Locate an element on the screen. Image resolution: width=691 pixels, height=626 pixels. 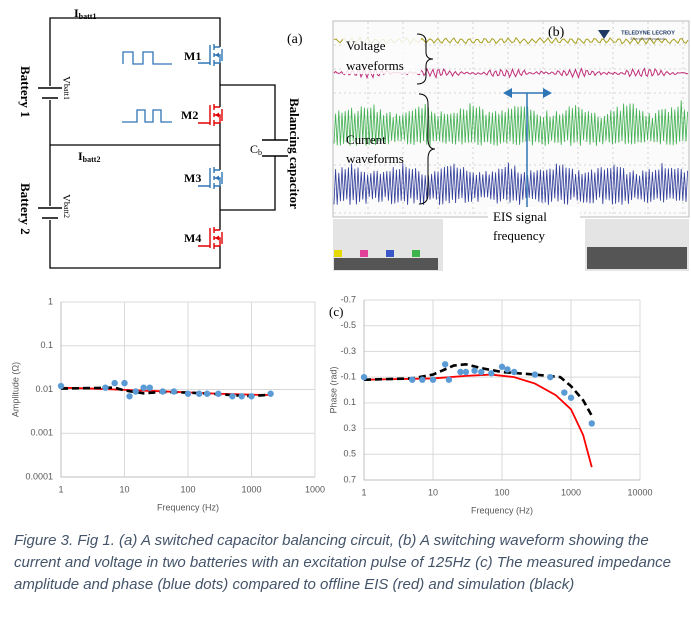
wires is located at coordinates (135, 143).